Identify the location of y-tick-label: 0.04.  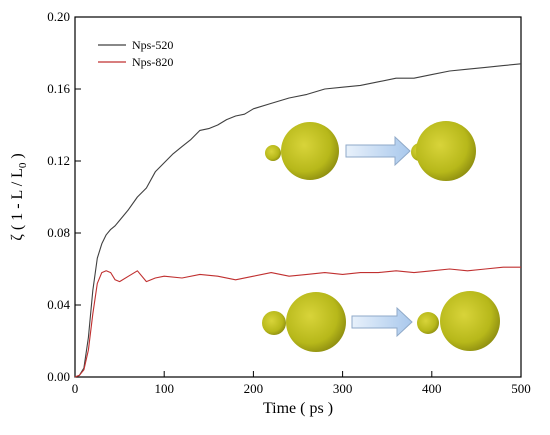
(58, 304).